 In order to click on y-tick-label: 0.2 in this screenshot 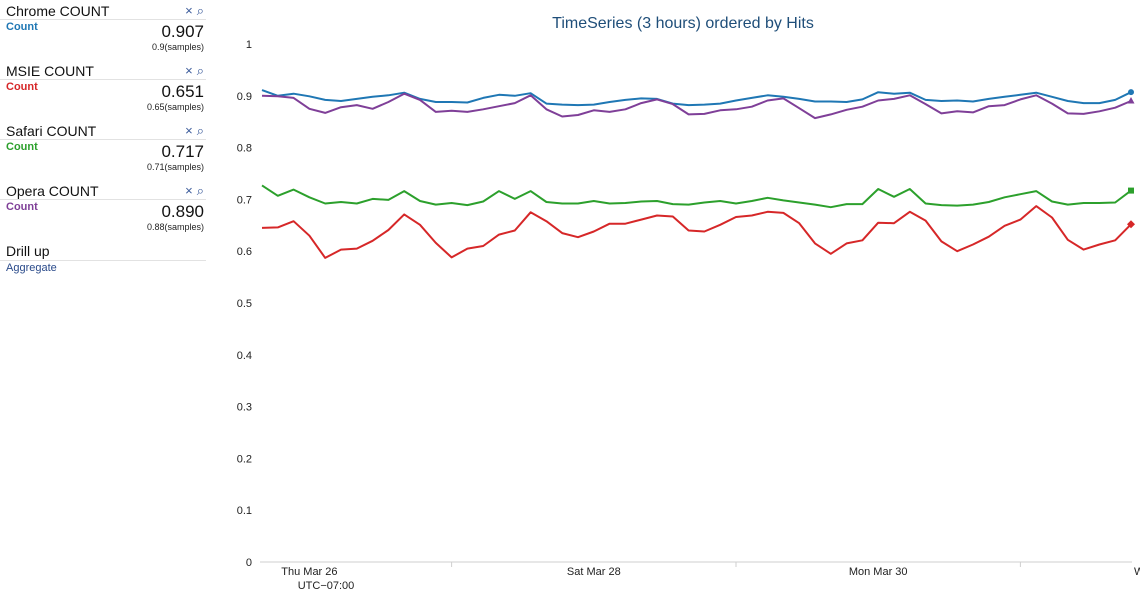, I will do `click(244, 459)`.